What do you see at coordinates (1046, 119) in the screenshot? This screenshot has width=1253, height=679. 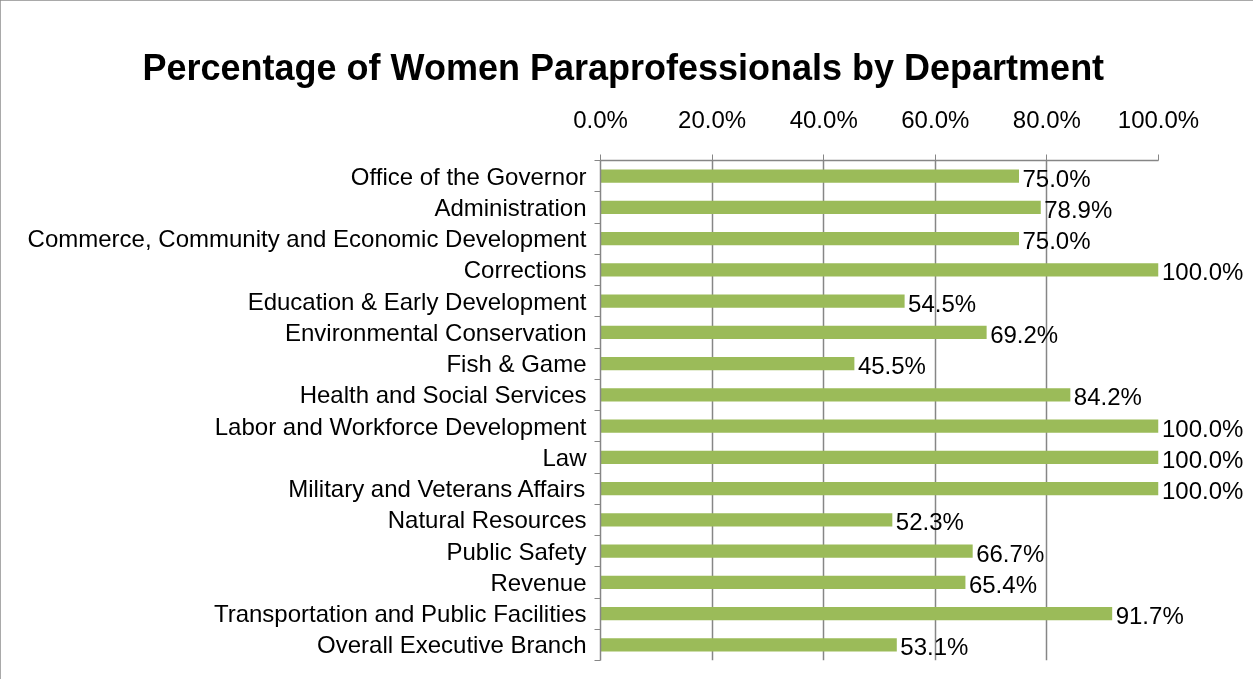 I see `x-tick-label: 80.0%` at bounding box center [1046, 119].